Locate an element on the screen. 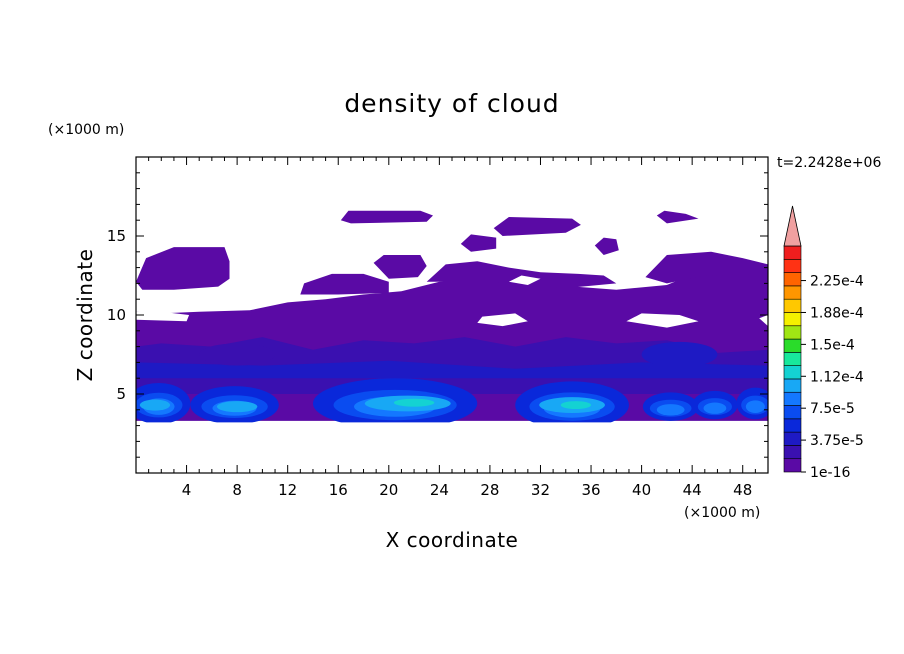 The image size is (904, 654). colorbar-label: 1.5e-4 is located at coordinates (832, 345).